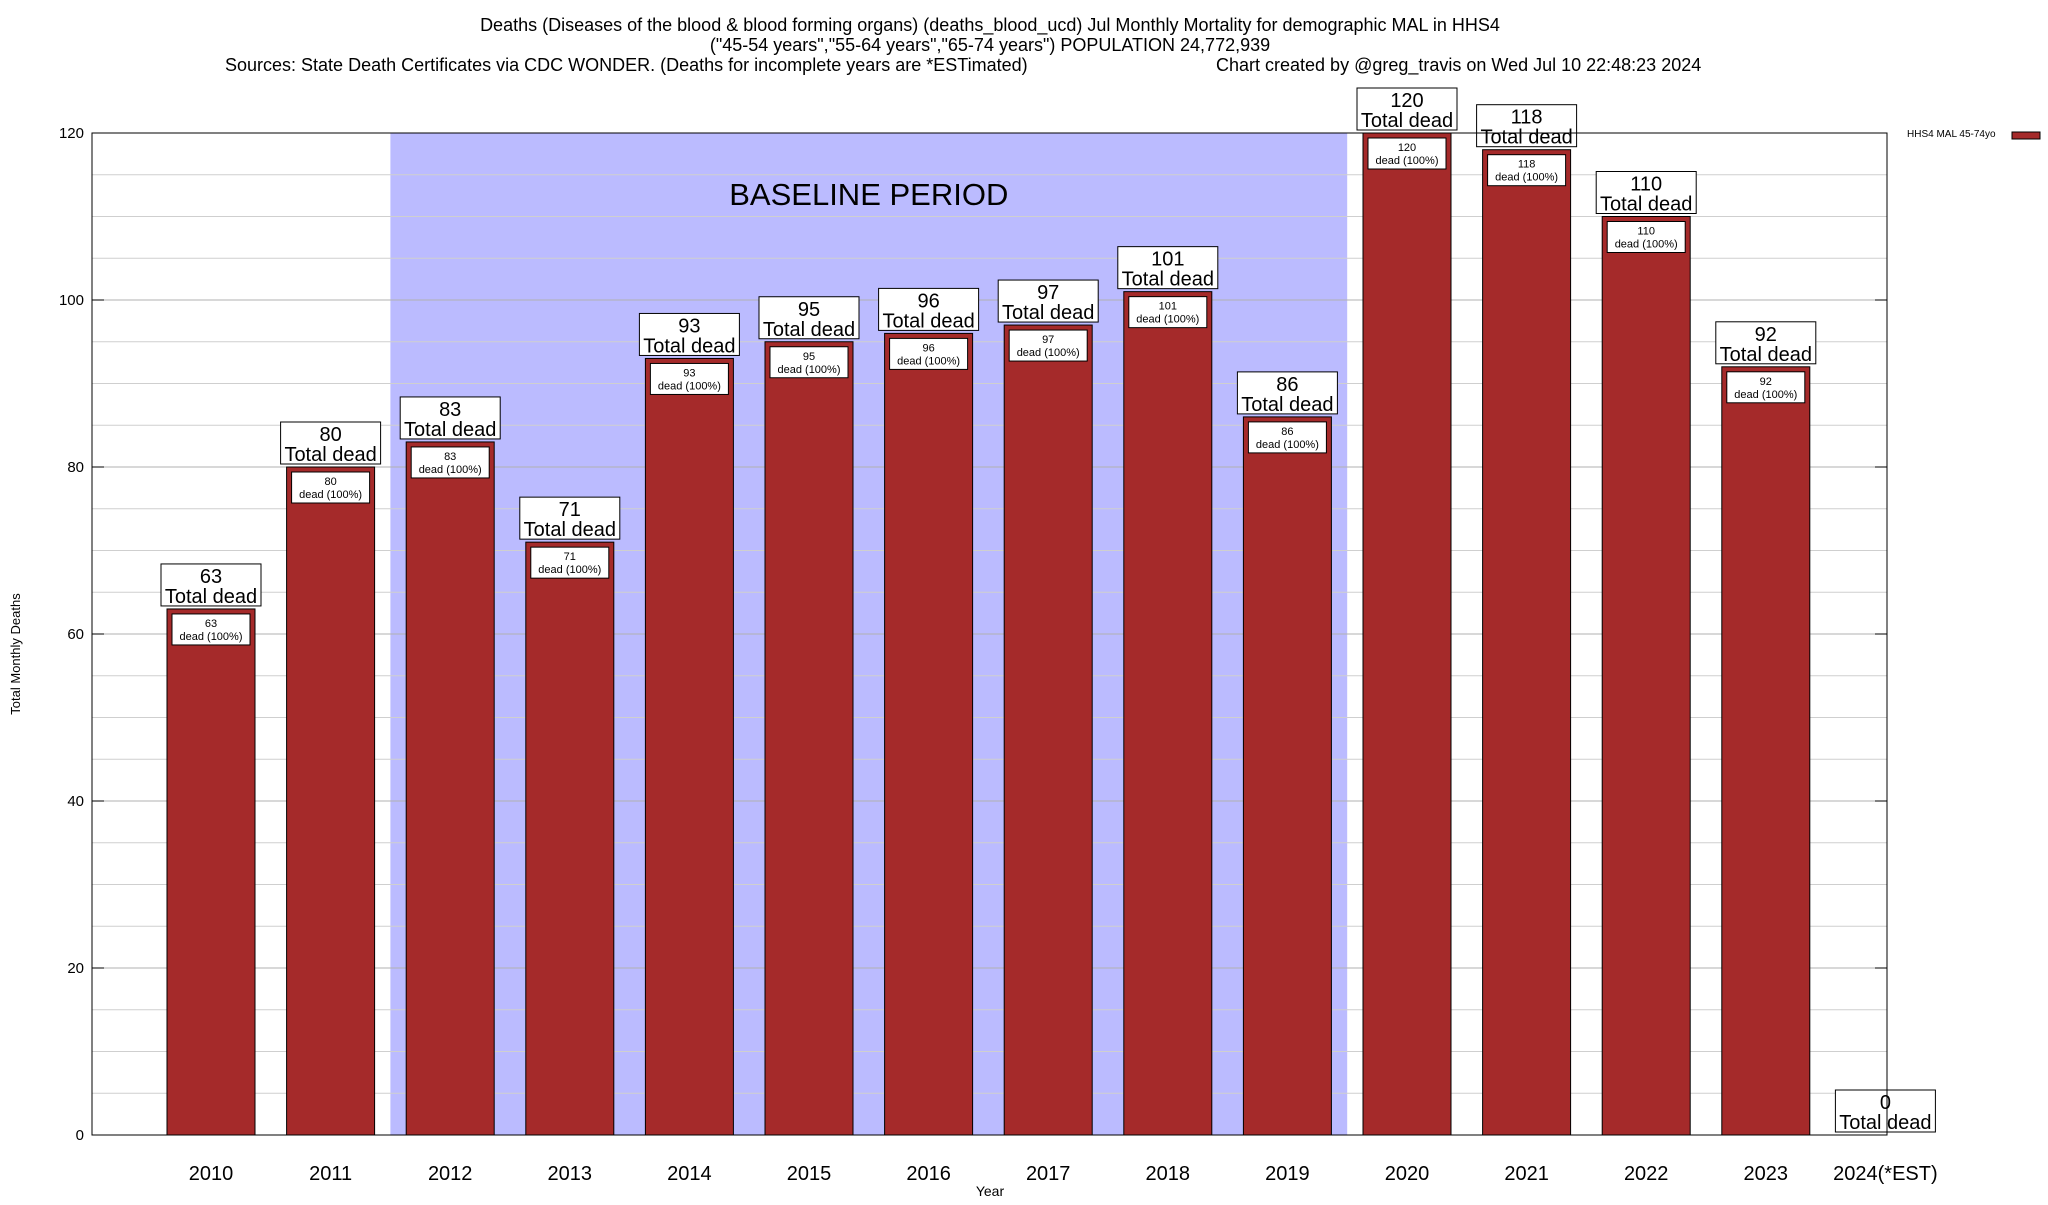 Image resolution: width=2048 pixels, height=1205 pixels. What do you see at coordinates (1287, 1174) in the screenshot?
I see `x-tick-label: 2019` at bounding box center [1287, 1174].